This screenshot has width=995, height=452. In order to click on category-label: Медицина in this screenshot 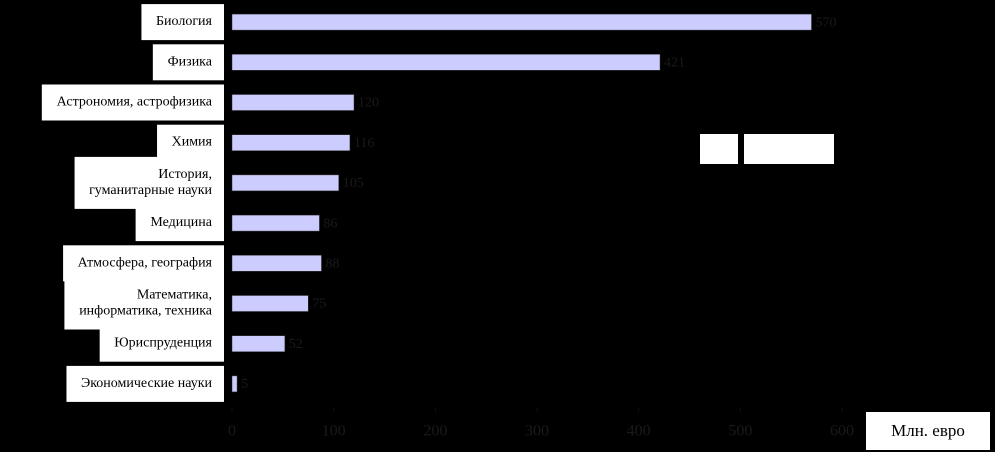, I will do `click(181, 222)`.